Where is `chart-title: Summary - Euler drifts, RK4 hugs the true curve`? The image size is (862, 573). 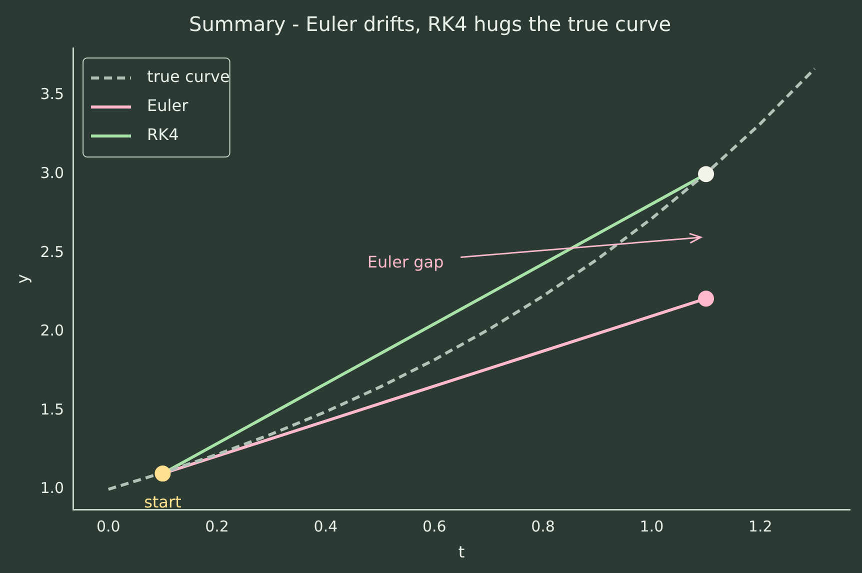 chart-title: Summary - Euler drifts, RK4 hugs the true curve is located at coordinates (430, 24).